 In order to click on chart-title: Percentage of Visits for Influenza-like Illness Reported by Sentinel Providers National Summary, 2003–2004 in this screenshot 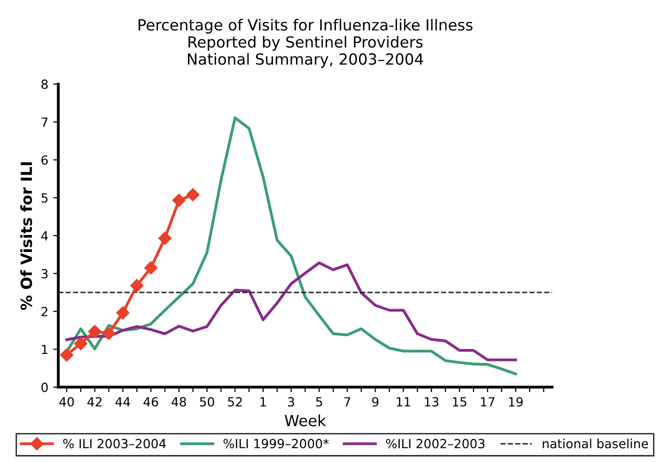, I will do `click(305, 43)`.